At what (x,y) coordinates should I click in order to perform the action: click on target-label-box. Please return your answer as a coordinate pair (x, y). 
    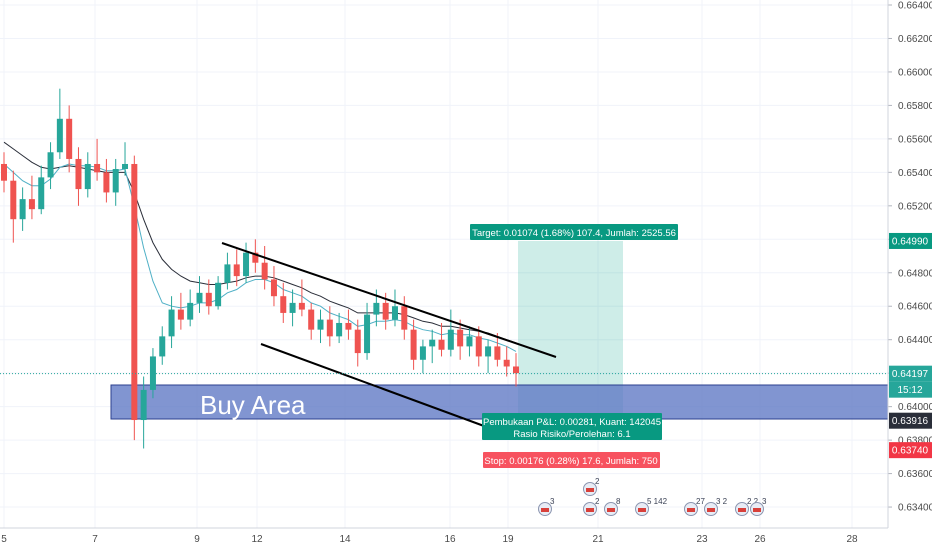
    Looking at the image, I should click on (574, 232).